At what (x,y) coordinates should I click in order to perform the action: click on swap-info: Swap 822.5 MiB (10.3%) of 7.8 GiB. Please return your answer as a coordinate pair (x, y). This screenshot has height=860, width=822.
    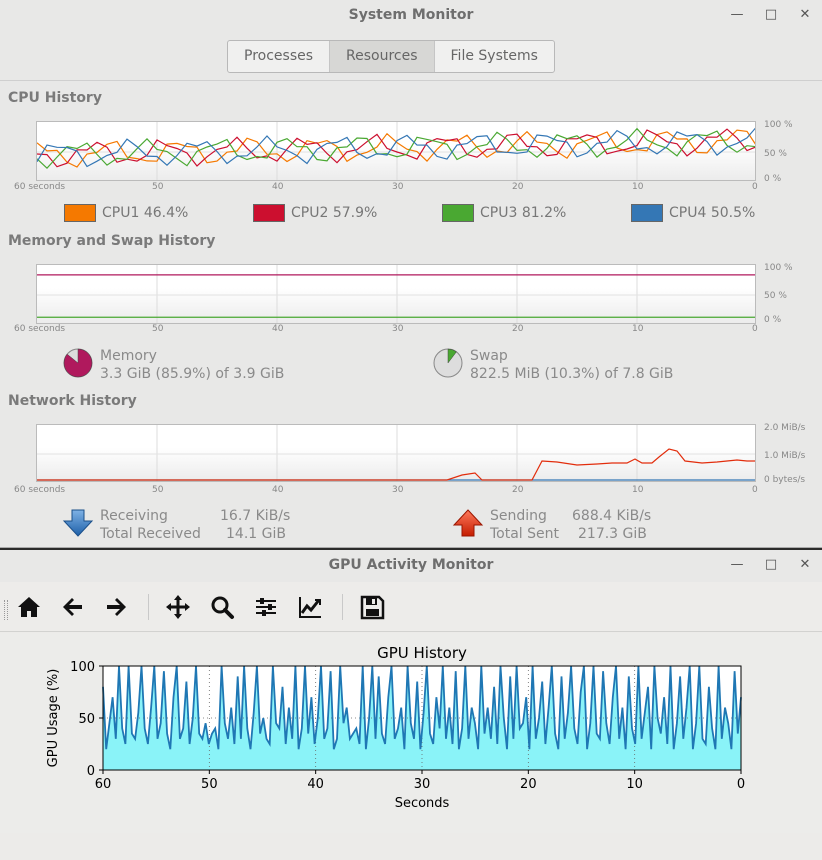
    Looking at the image, I should click on (552, 365).